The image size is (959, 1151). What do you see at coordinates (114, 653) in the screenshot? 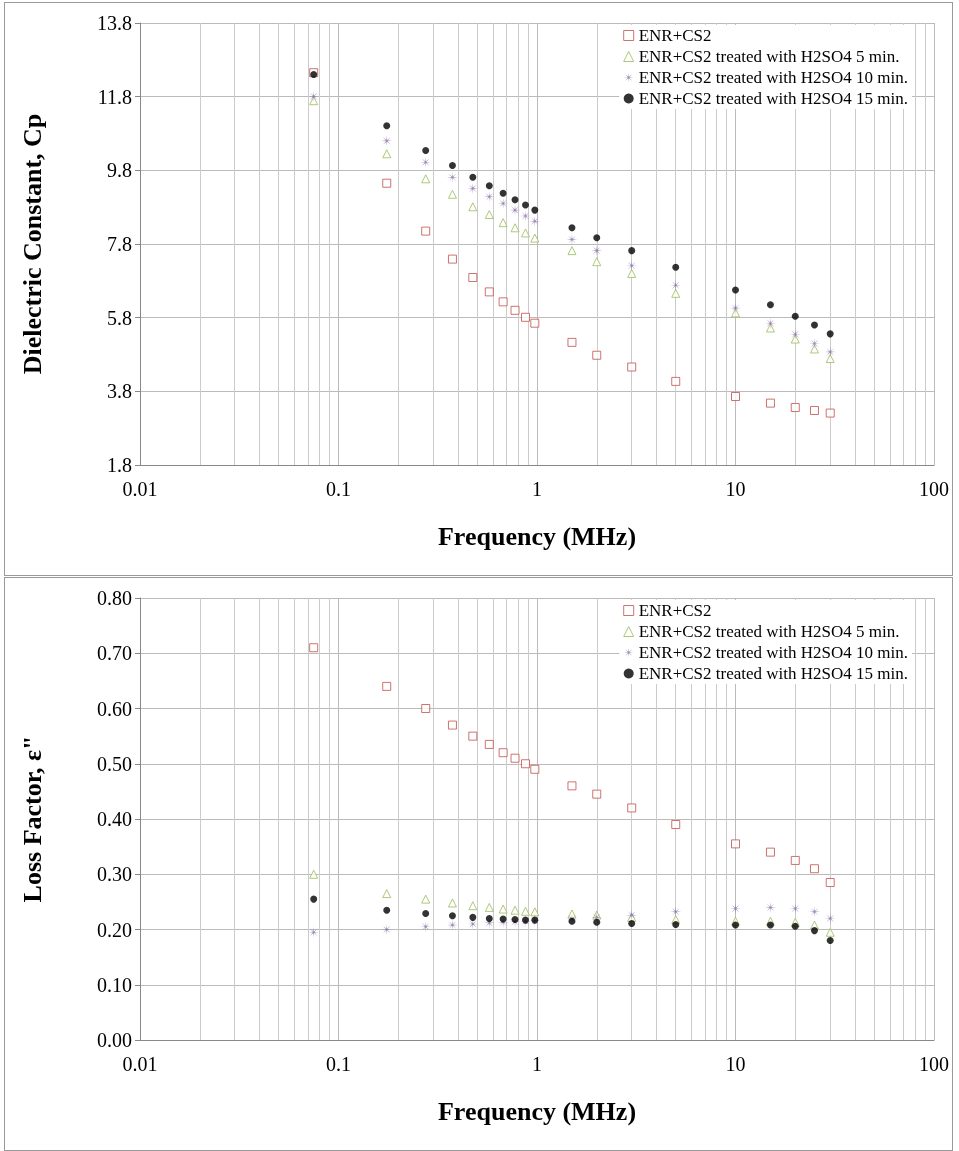
I see `y-tick-label: 0.70` at bounding box center [114, 653].